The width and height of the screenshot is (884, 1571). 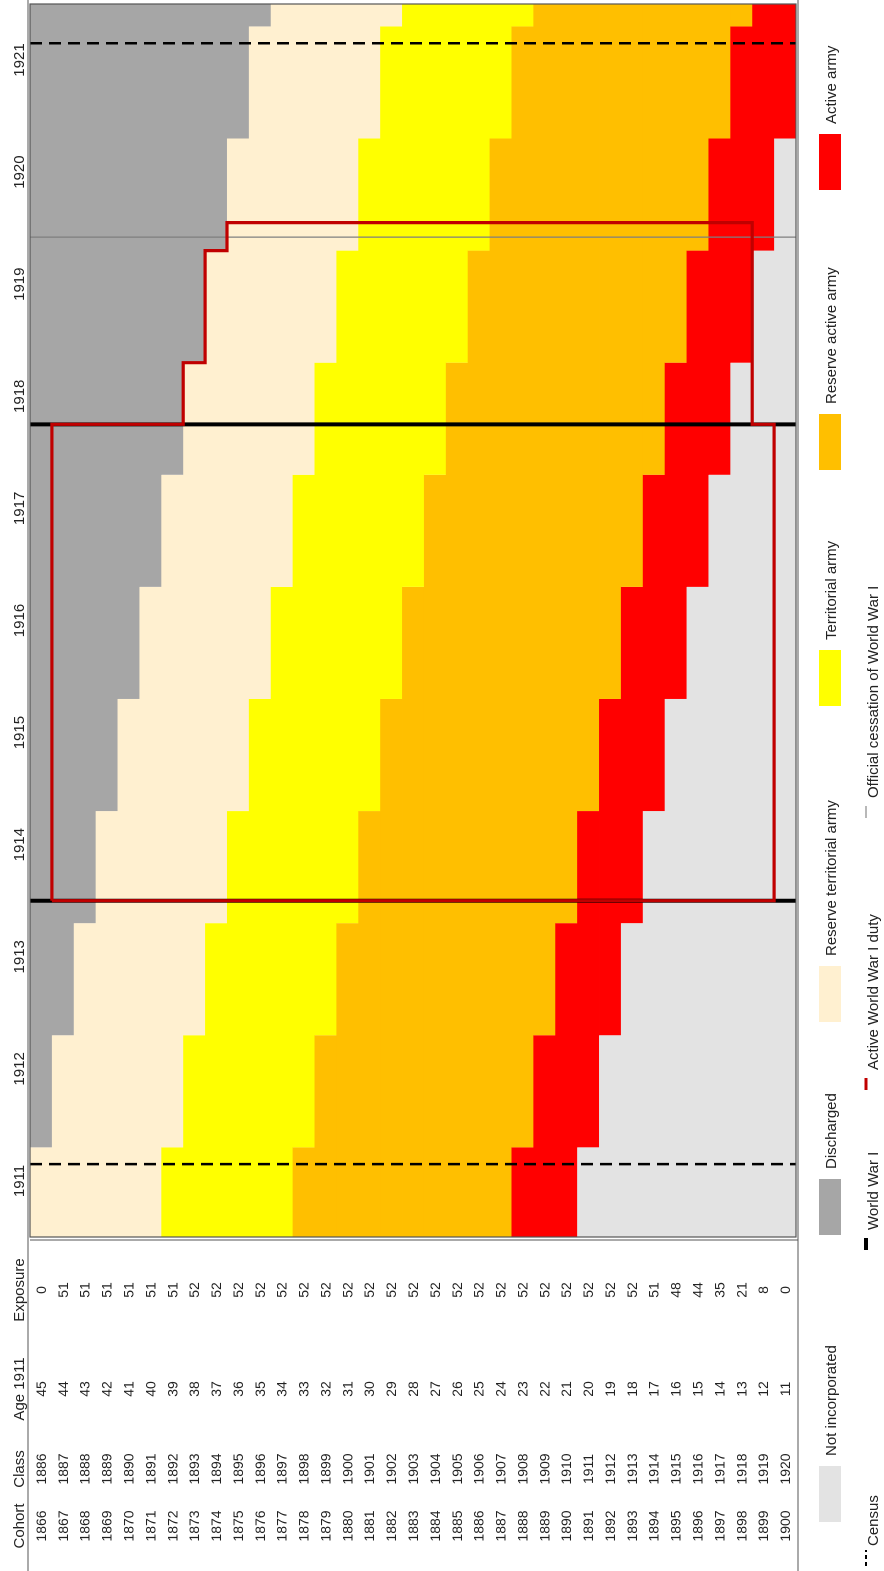 I want to click on cell-1868-discharged, so click(x=85, y=464).